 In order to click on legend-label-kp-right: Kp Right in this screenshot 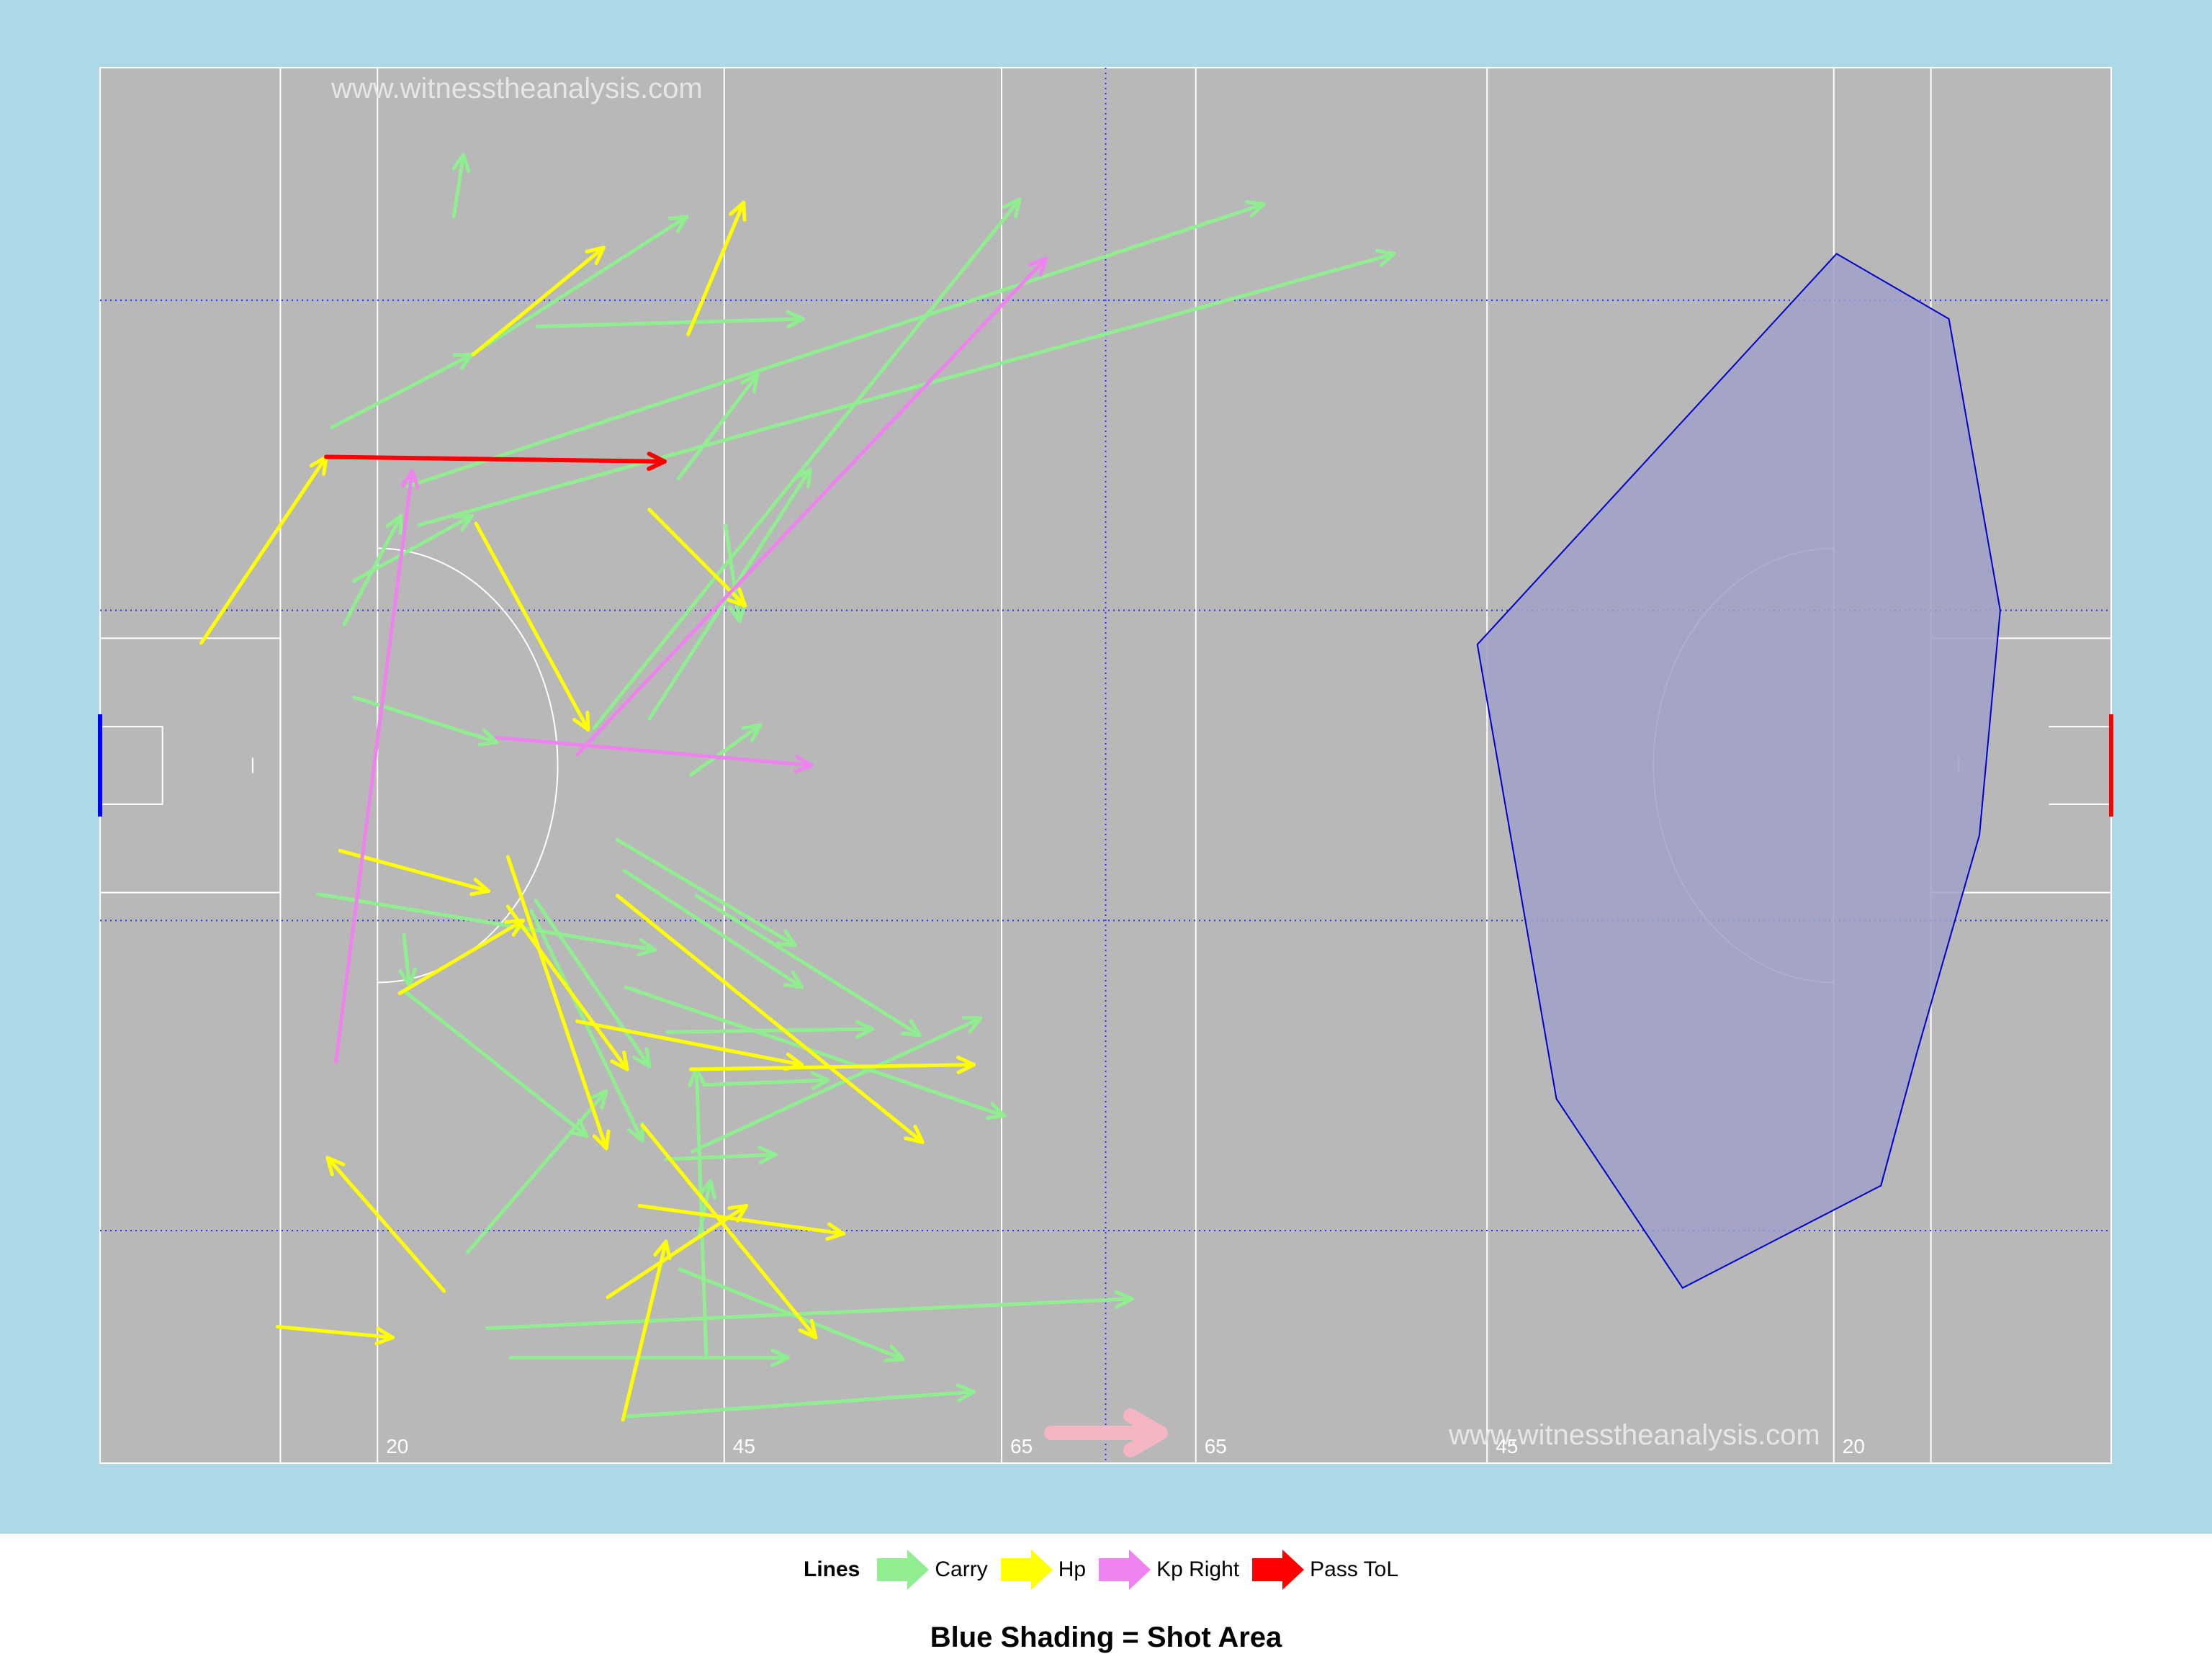, I will do `click(1198, 1569)`.